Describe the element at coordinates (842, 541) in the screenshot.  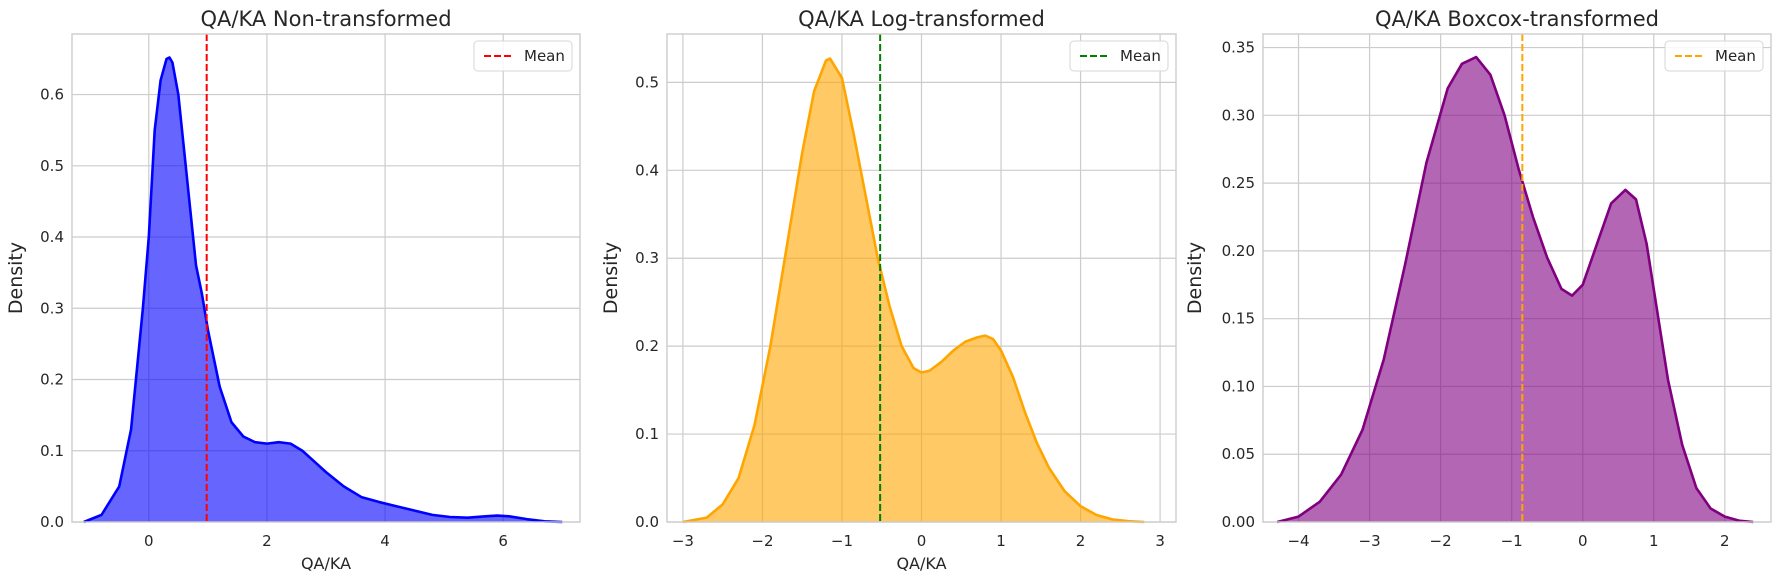
I see `x-tick-label-2: −1` at that location.